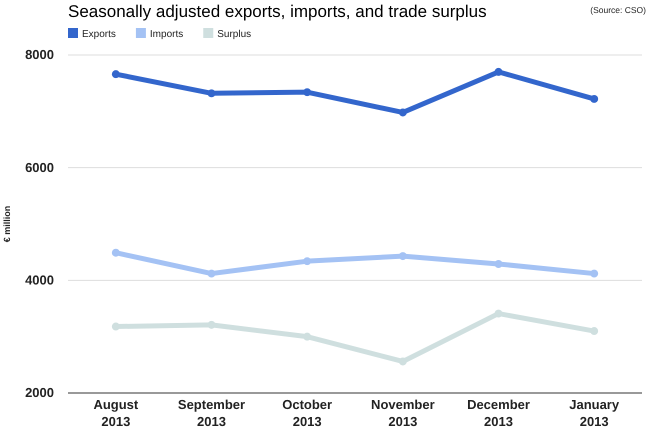 Image resolution: width=650 pixels, height=440 pixels. Describe the element at coordinates (99, 34) in the screenshot. I see `legend-label: Exports` at that location.